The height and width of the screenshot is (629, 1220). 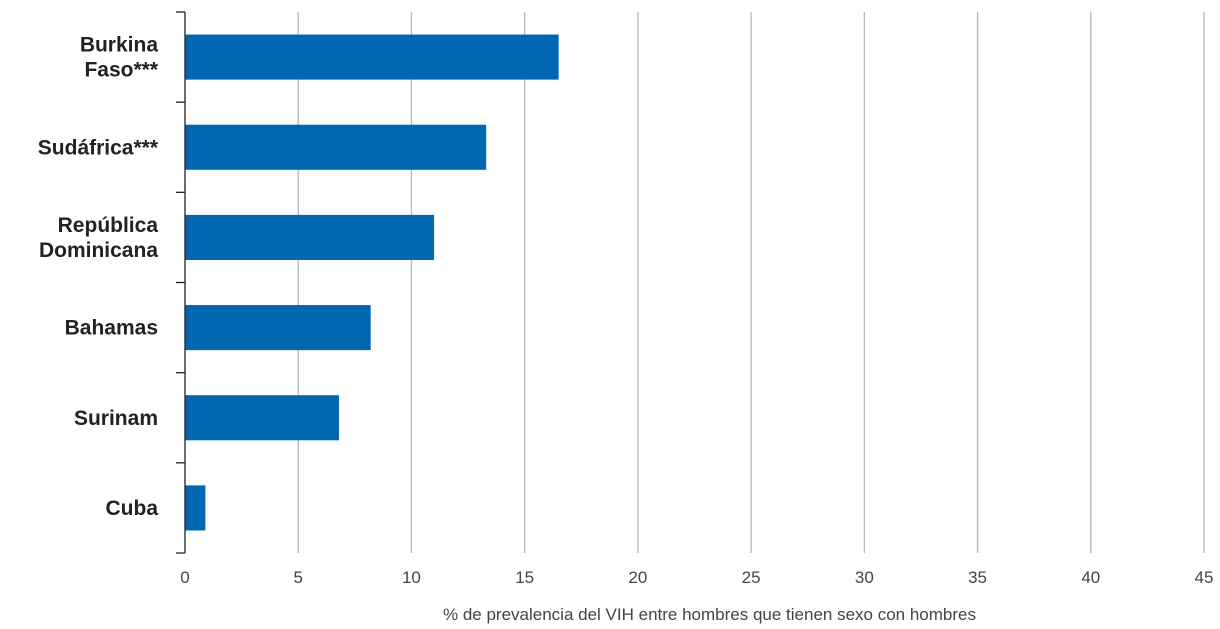 What do you see at coordinates (977, 577) in the screenshot?
I see `x-tick-label: 35` at bounding box center [977, 577].